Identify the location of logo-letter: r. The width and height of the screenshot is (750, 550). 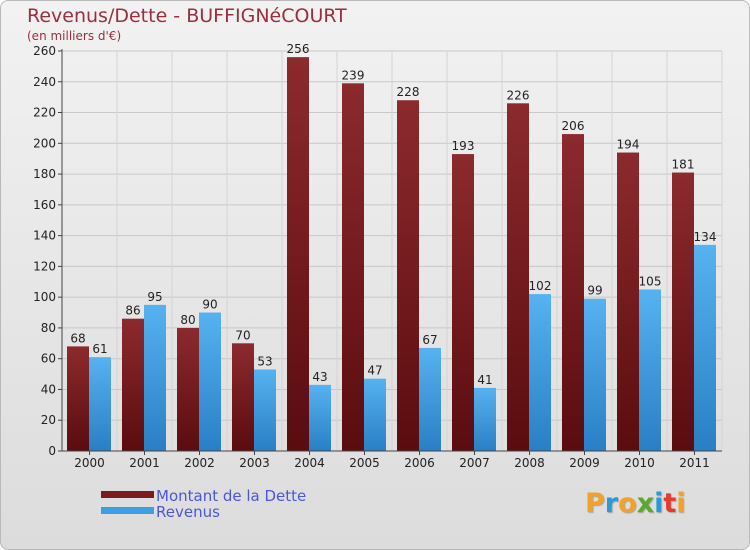
(611, 503).